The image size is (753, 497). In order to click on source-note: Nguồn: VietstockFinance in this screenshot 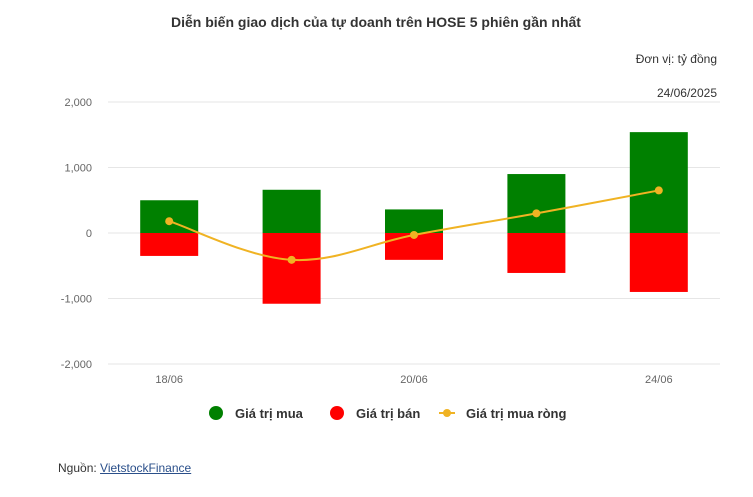, I will do `click(124, 468)`.